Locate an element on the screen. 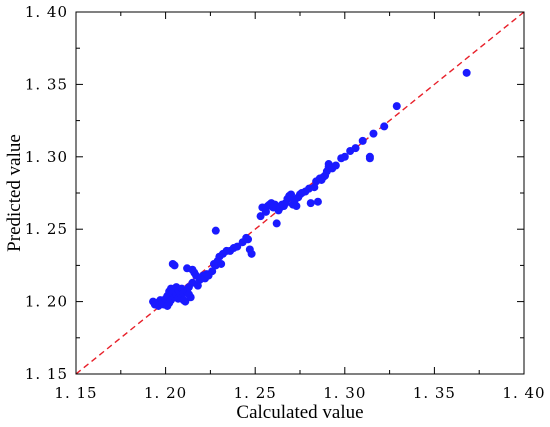  x-tick-label: 1. 25 is located at coordinates (255, 393).